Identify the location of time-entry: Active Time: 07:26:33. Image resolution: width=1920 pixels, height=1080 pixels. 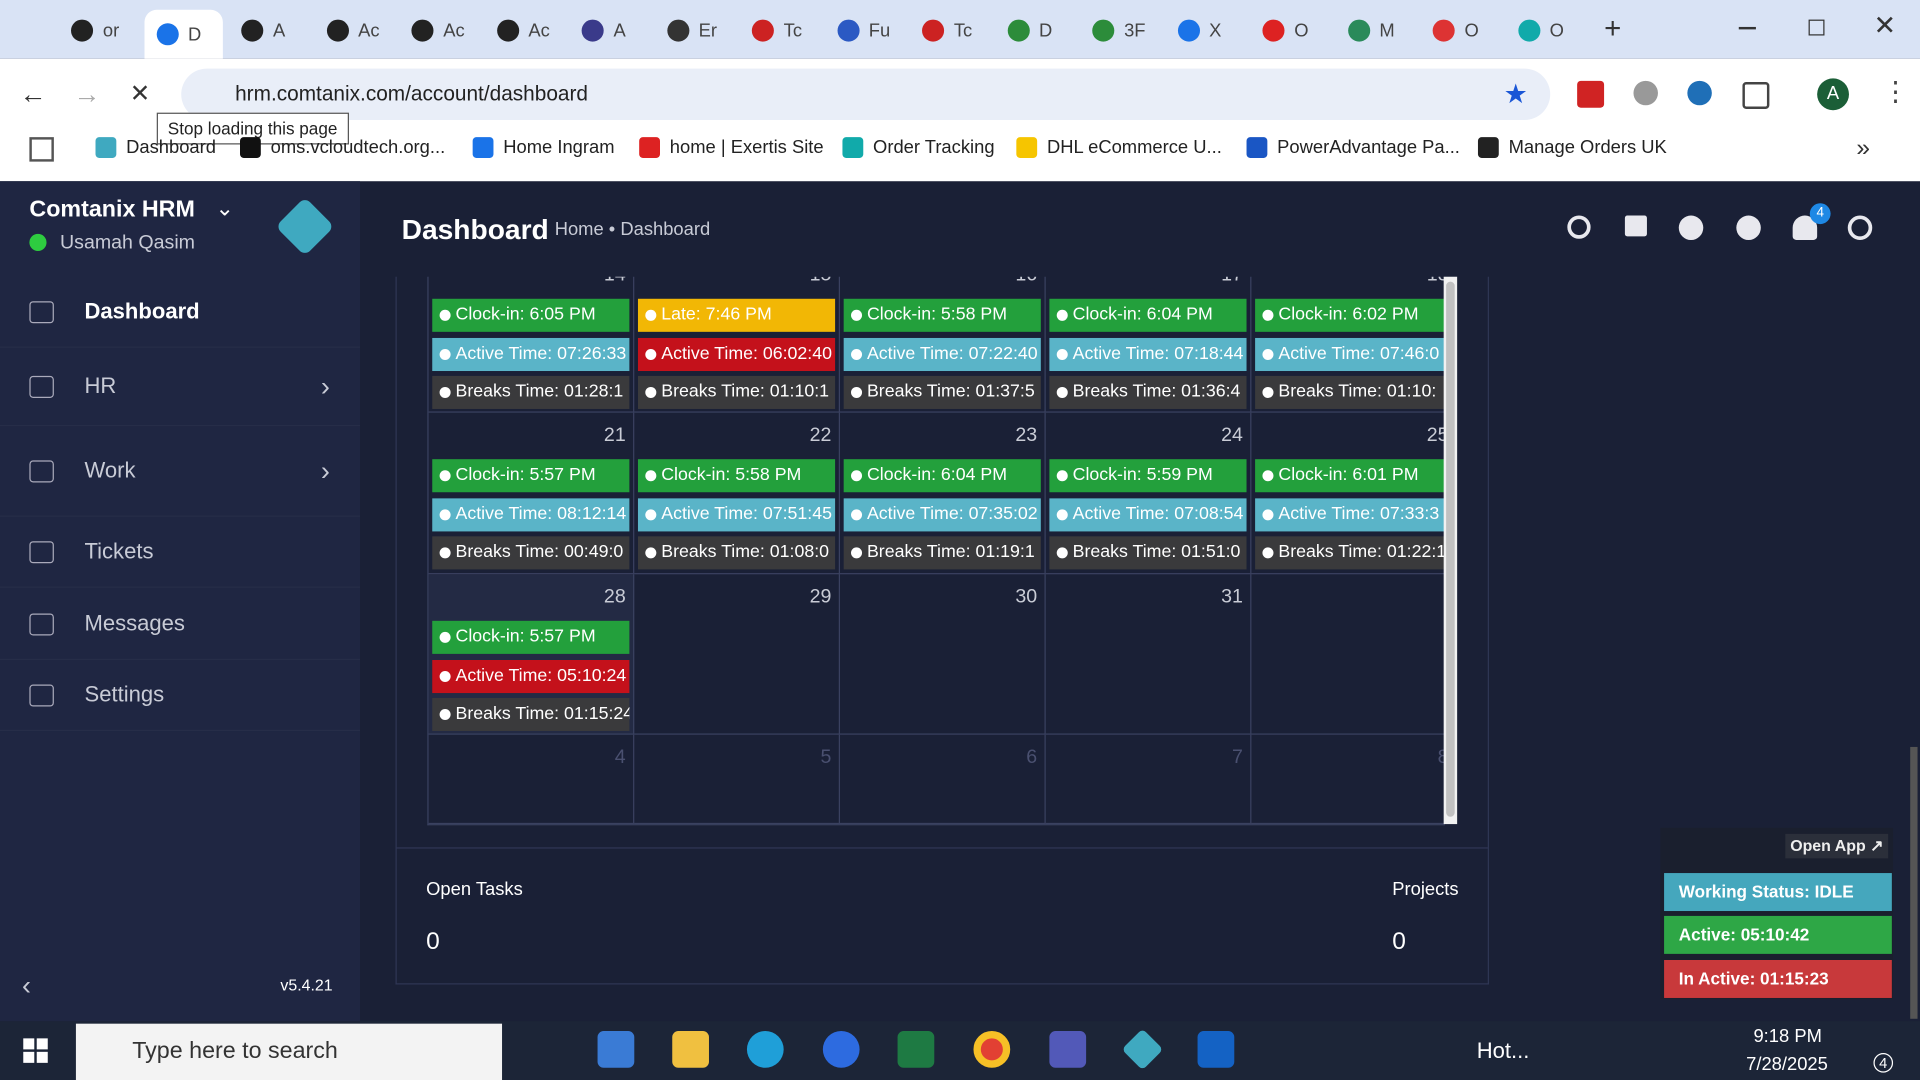
(531, 354).